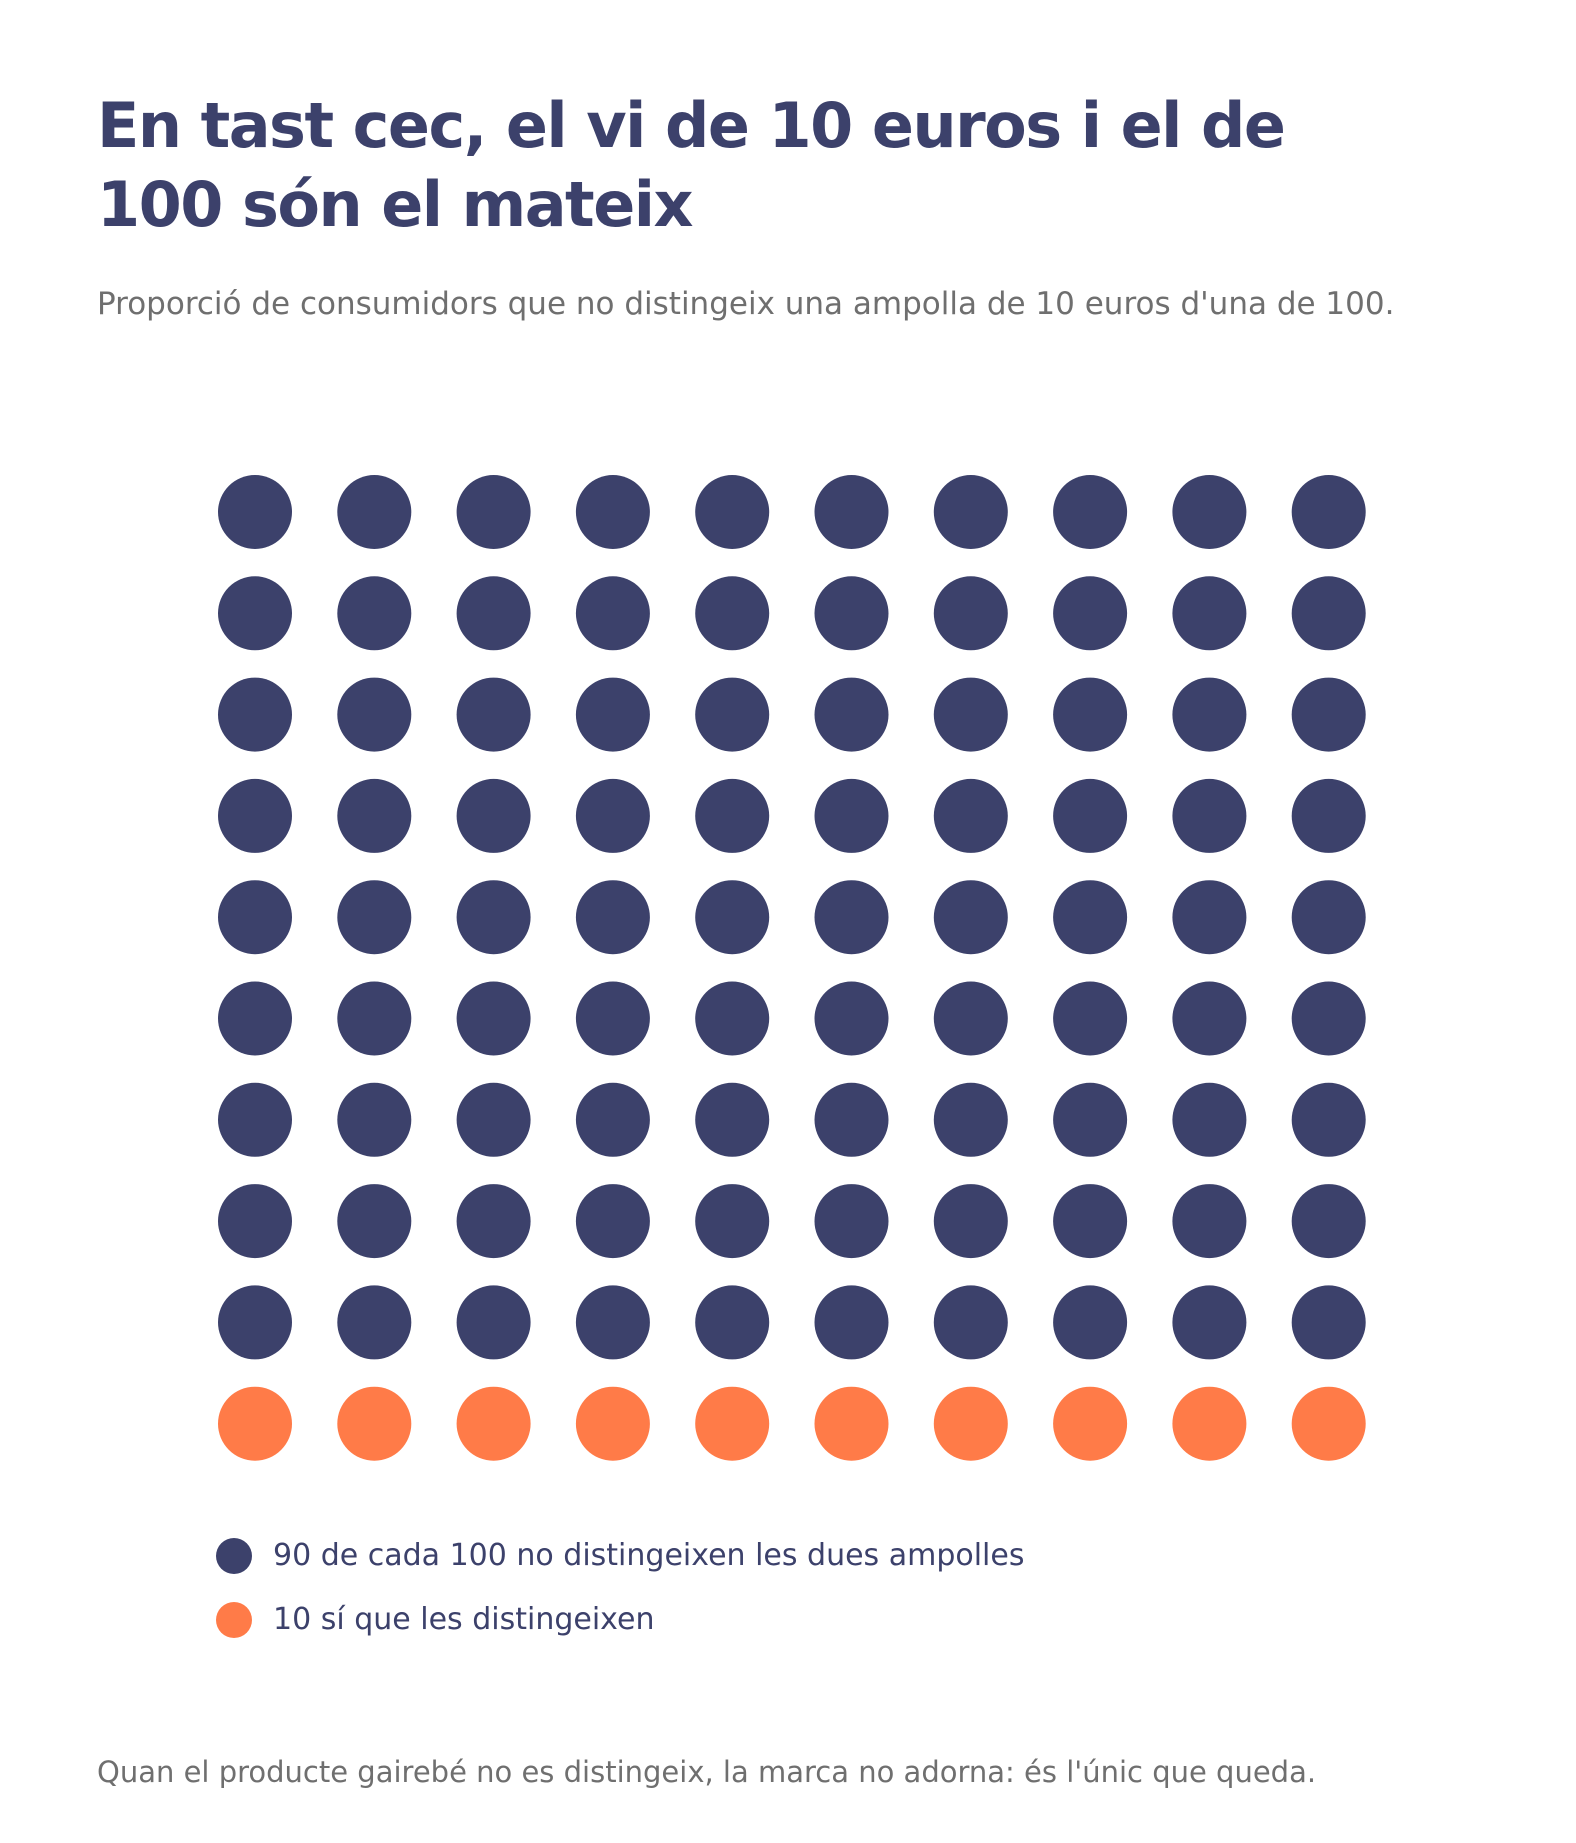 Image resolution: width=1576 pixels, height=1843 pixels. What do you see at coordinates (234, 1556) in the screenshot?
I see `legend-swatch-navy` at bounding box center [234, 1556].